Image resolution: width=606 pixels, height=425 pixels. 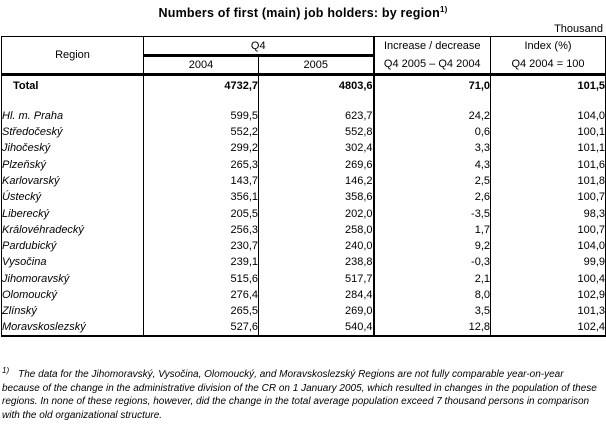 I want to click on value-increase-cell: -3,5, so click(x=432, y=213).